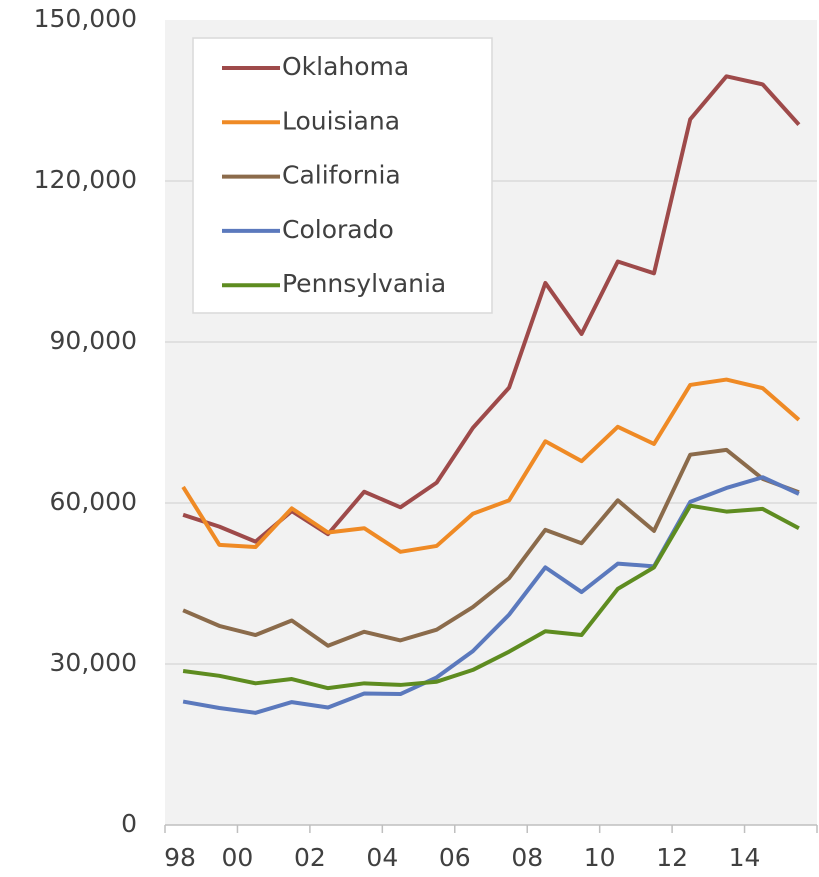 Image resolution: width=819 pixels, height=877 pixels. What do you see at coordinates (238, 857) in the screenshot?
I see `x-tick-label: 00` at bounding box center [238, 857].